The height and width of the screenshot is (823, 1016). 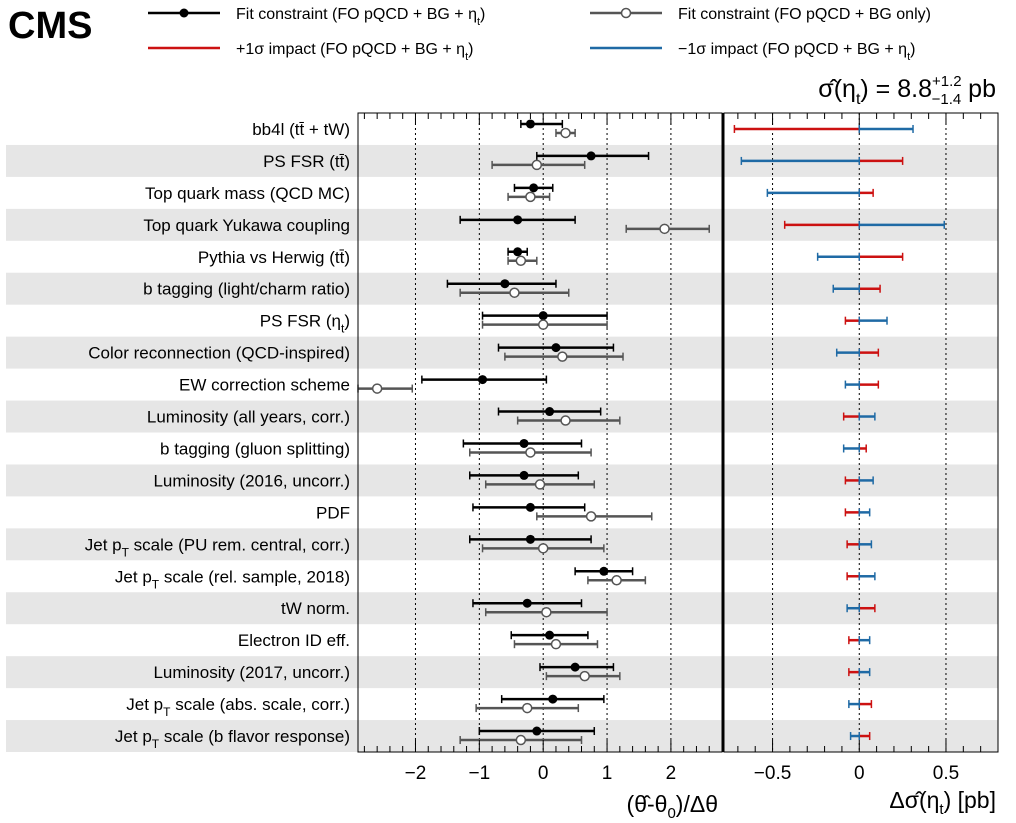 What do you see at coordinates (671, 773) in the screenshot?
I see `left-tick-label: 2` at bounding box center [671, 773].